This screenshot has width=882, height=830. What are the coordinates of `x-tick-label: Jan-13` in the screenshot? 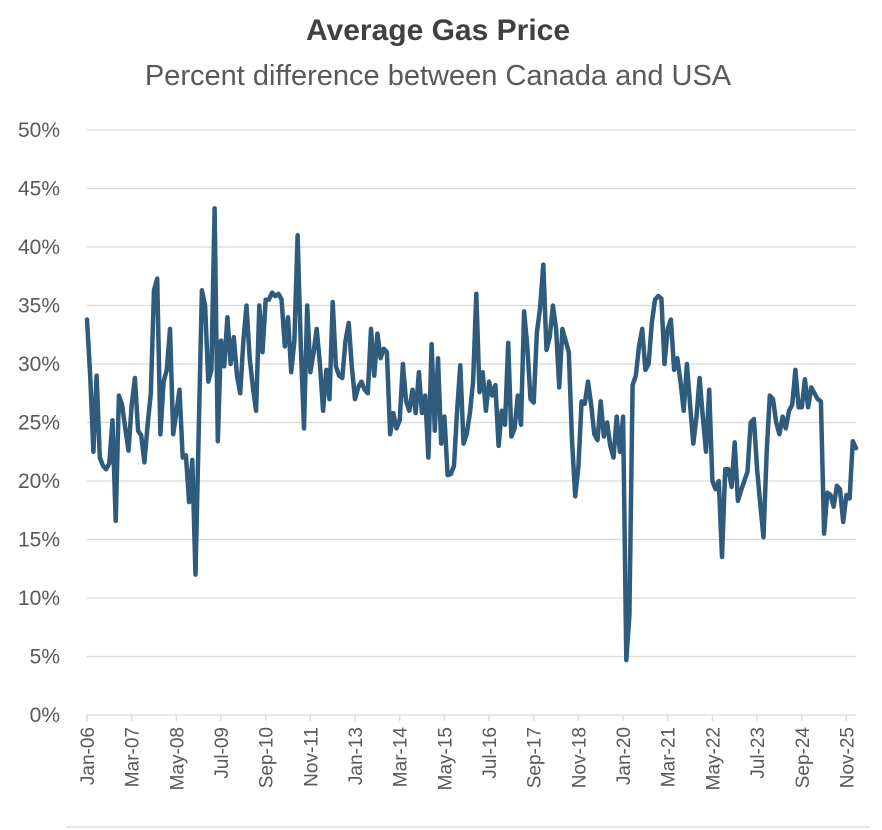 It's located at (356, 756).